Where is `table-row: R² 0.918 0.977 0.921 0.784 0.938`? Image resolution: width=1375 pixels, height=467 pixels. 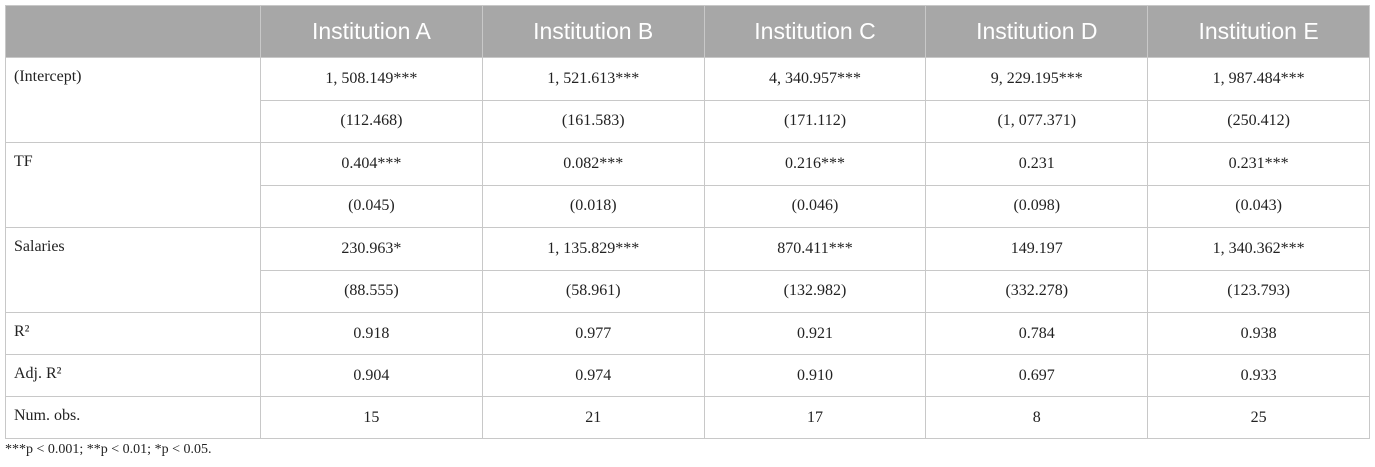
table-row: R² 0.918 0.977 0.921 0.784 0.938 is located at coordinates (687, 333).